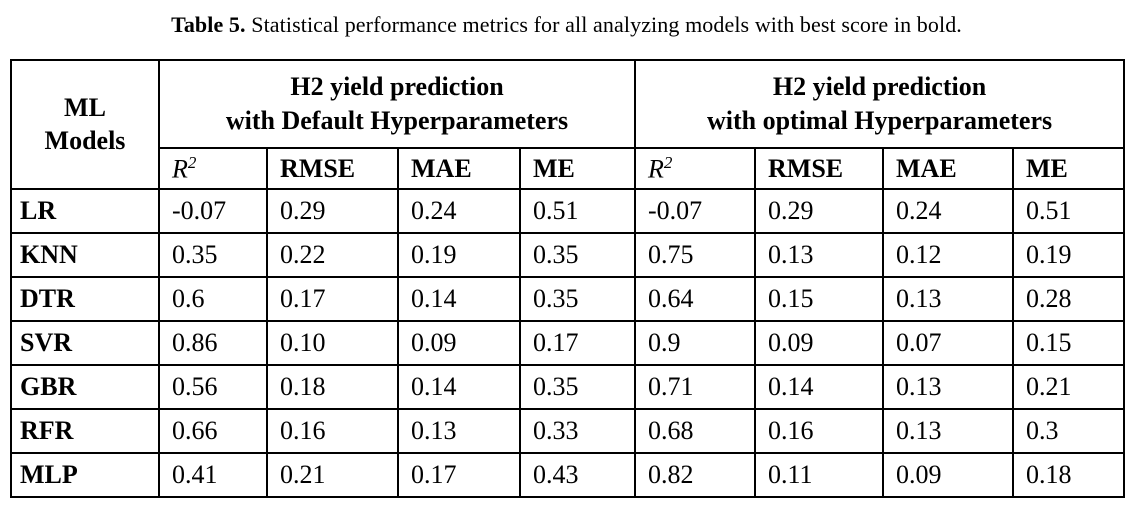 The width and height of the screenshot is (1133, 515). Describe the element at coordinates (1069, 211) in the screenshot. I see `value-cell-lr-optimal-me: 0.51` at that location.